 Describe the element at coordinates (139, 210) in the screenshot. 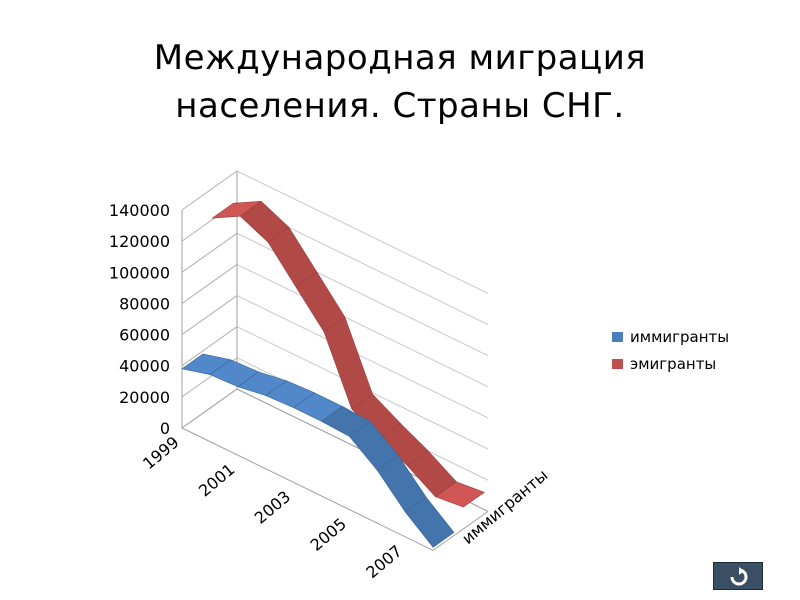

I see `y-tick-label: 140000` at that location.